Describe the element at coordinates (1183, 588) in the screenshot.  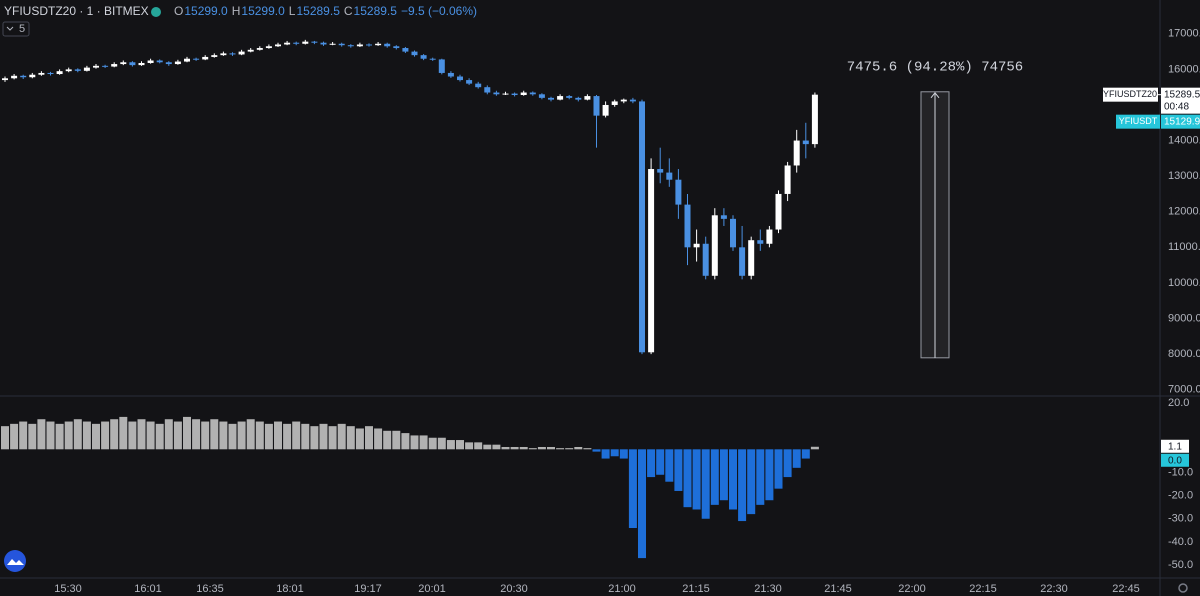
I see `settings-gear` at that location.